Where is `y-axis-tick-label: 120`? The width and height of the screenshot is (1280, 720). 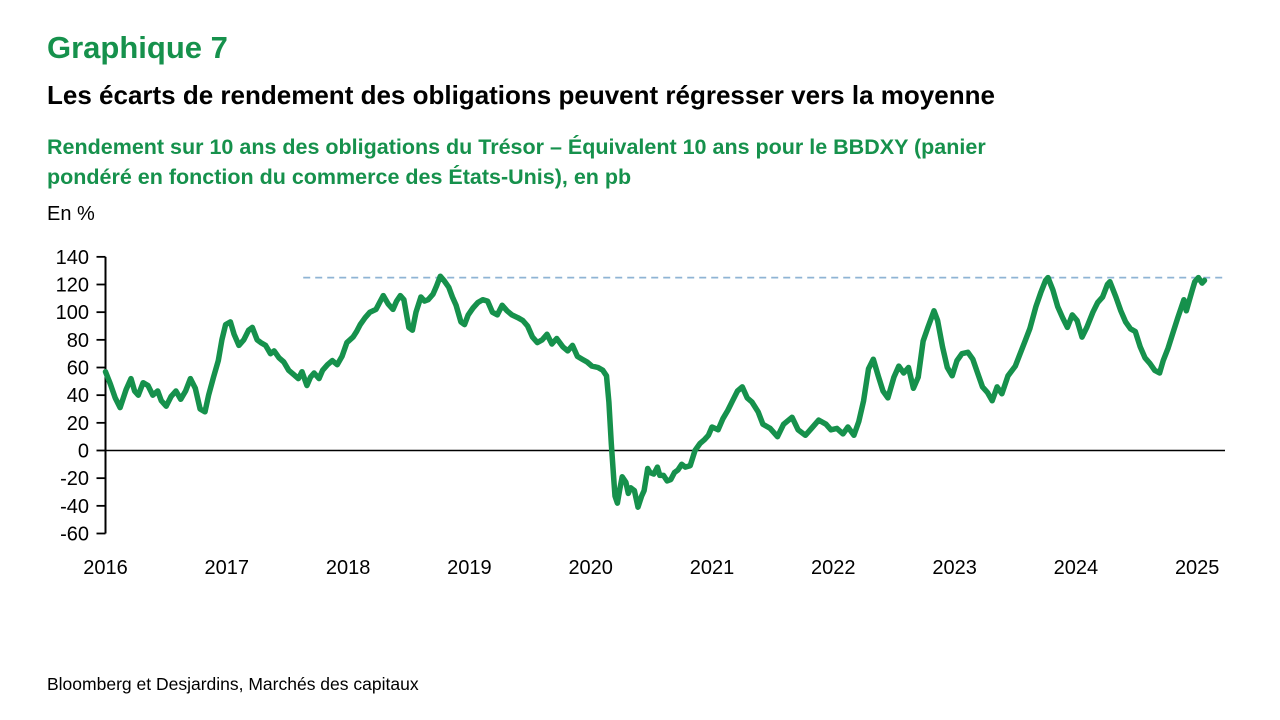 y-axis-tick-label: 120 is located at coordinates (72, 286).